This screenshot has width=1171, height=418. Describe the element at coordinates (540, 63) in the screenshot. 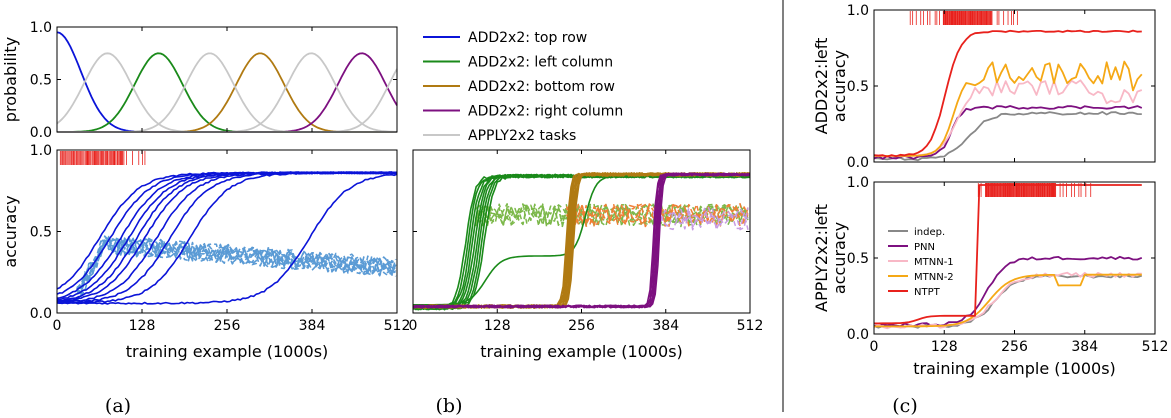

I see `legend-label: ADD2x2: left column` at that location.